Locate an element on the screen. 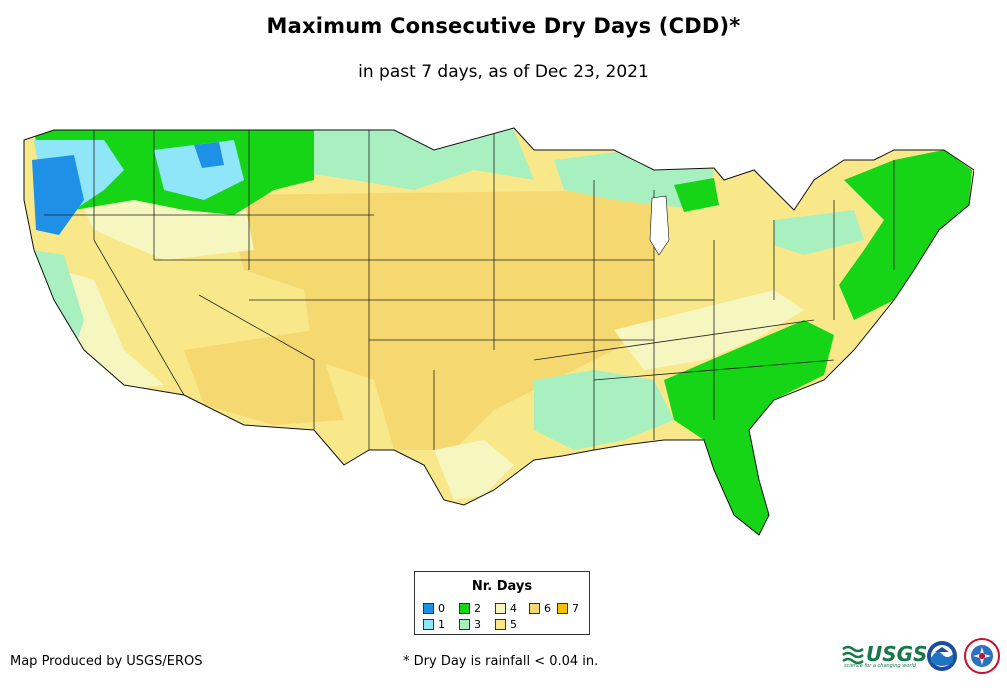  agency-logos: USGS science for a changing world is located at coordinates (922, 658).